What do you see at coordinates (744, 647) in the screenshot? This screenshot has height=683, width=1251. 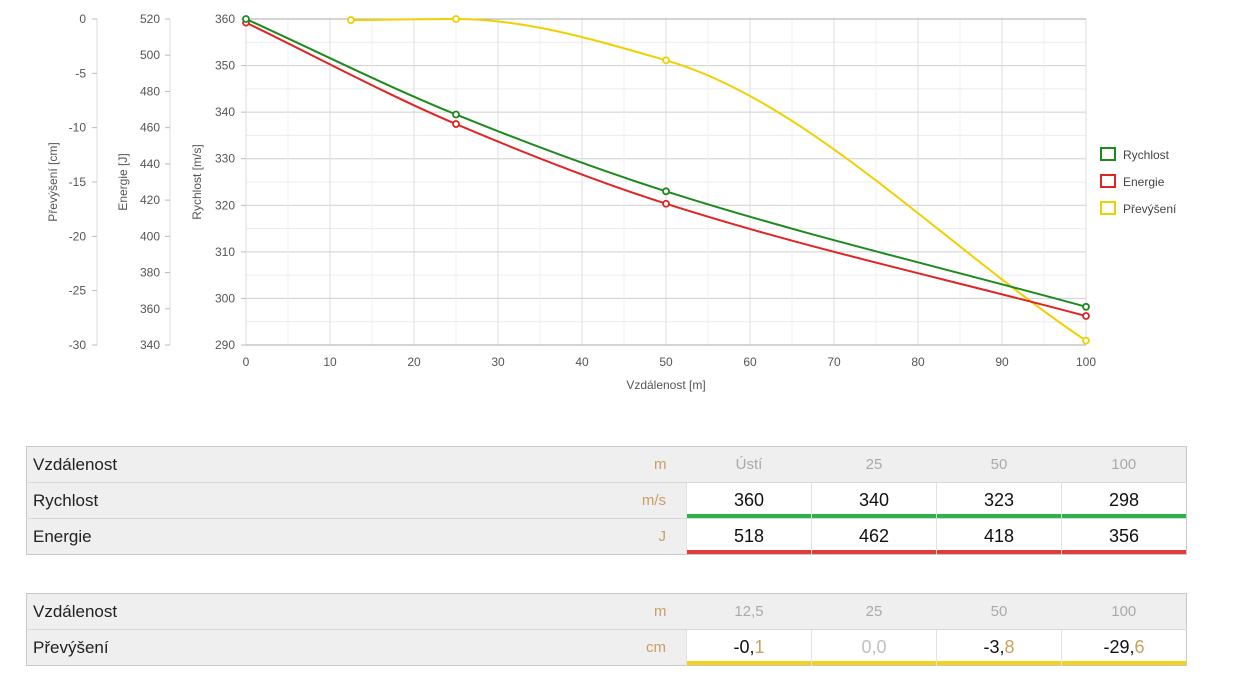 I see `drop-int: -0,` at bounding box center [744, 647].